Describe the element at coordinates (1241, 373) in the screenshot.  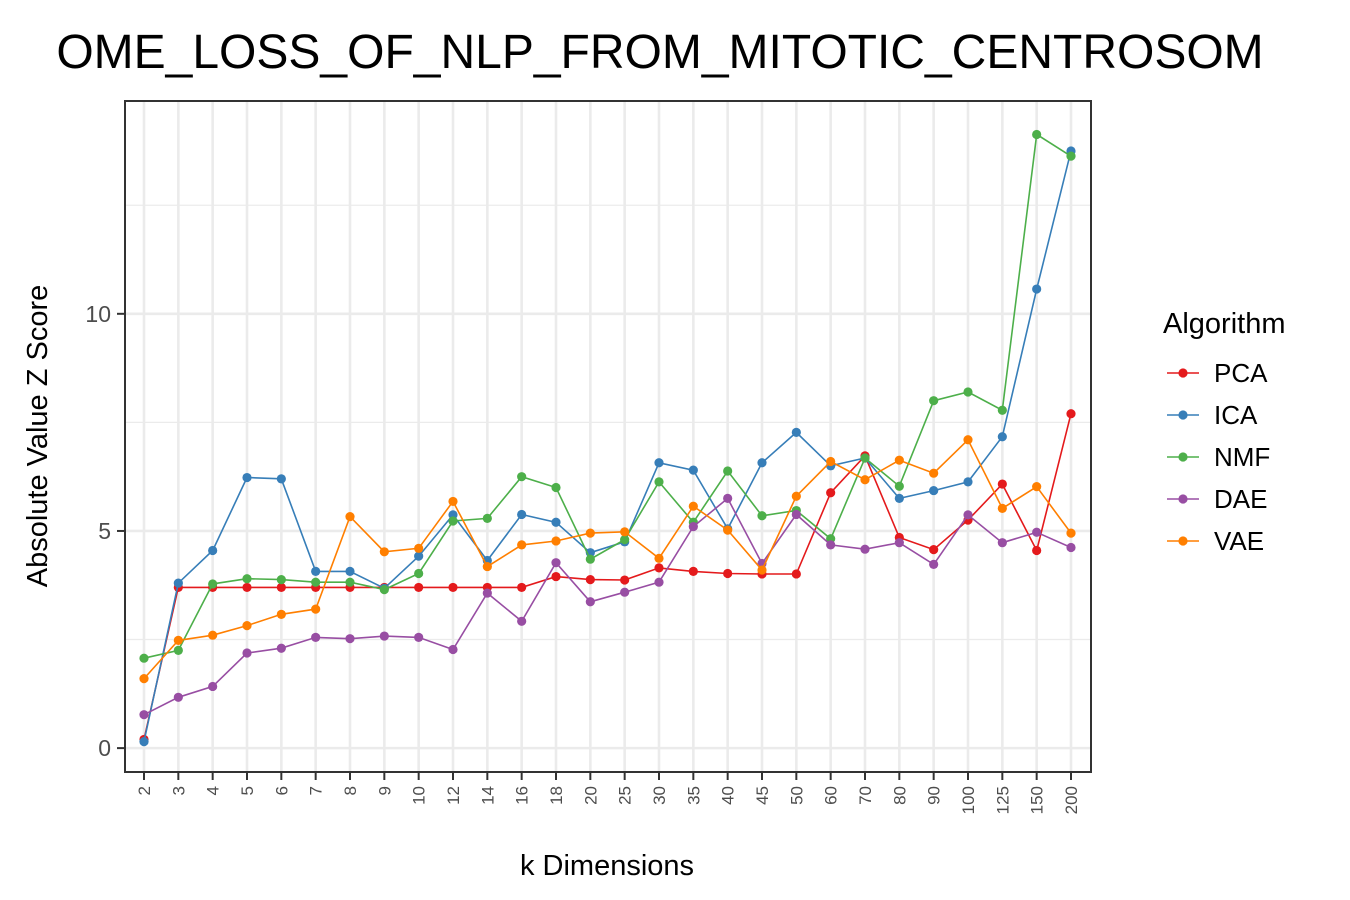
I see `legend-label: PCA` at that location.